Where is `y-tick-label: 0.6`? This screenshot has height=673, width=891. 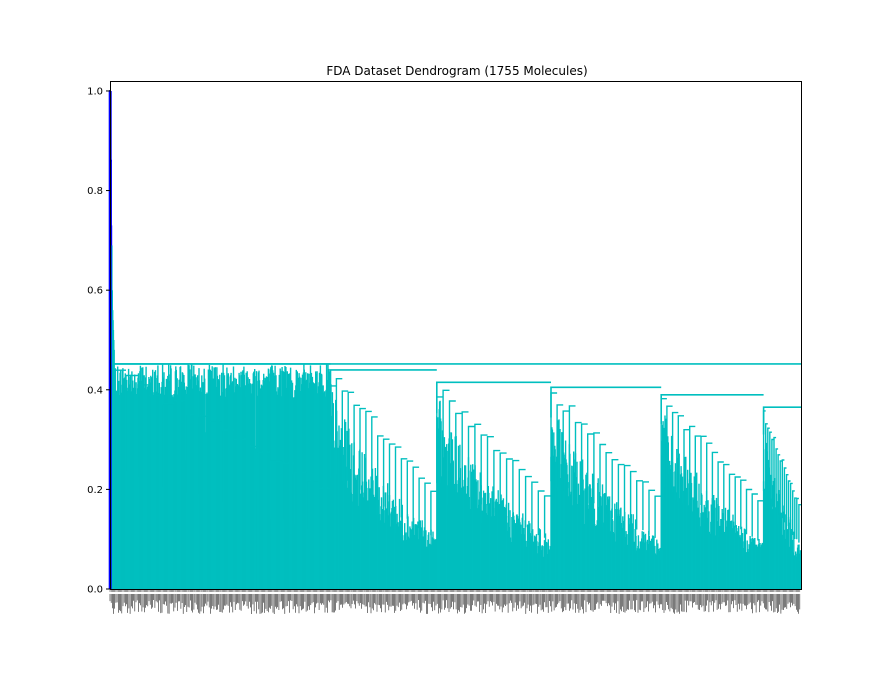 y-tick-label: 0.6 is located at coordinates (95, 291).